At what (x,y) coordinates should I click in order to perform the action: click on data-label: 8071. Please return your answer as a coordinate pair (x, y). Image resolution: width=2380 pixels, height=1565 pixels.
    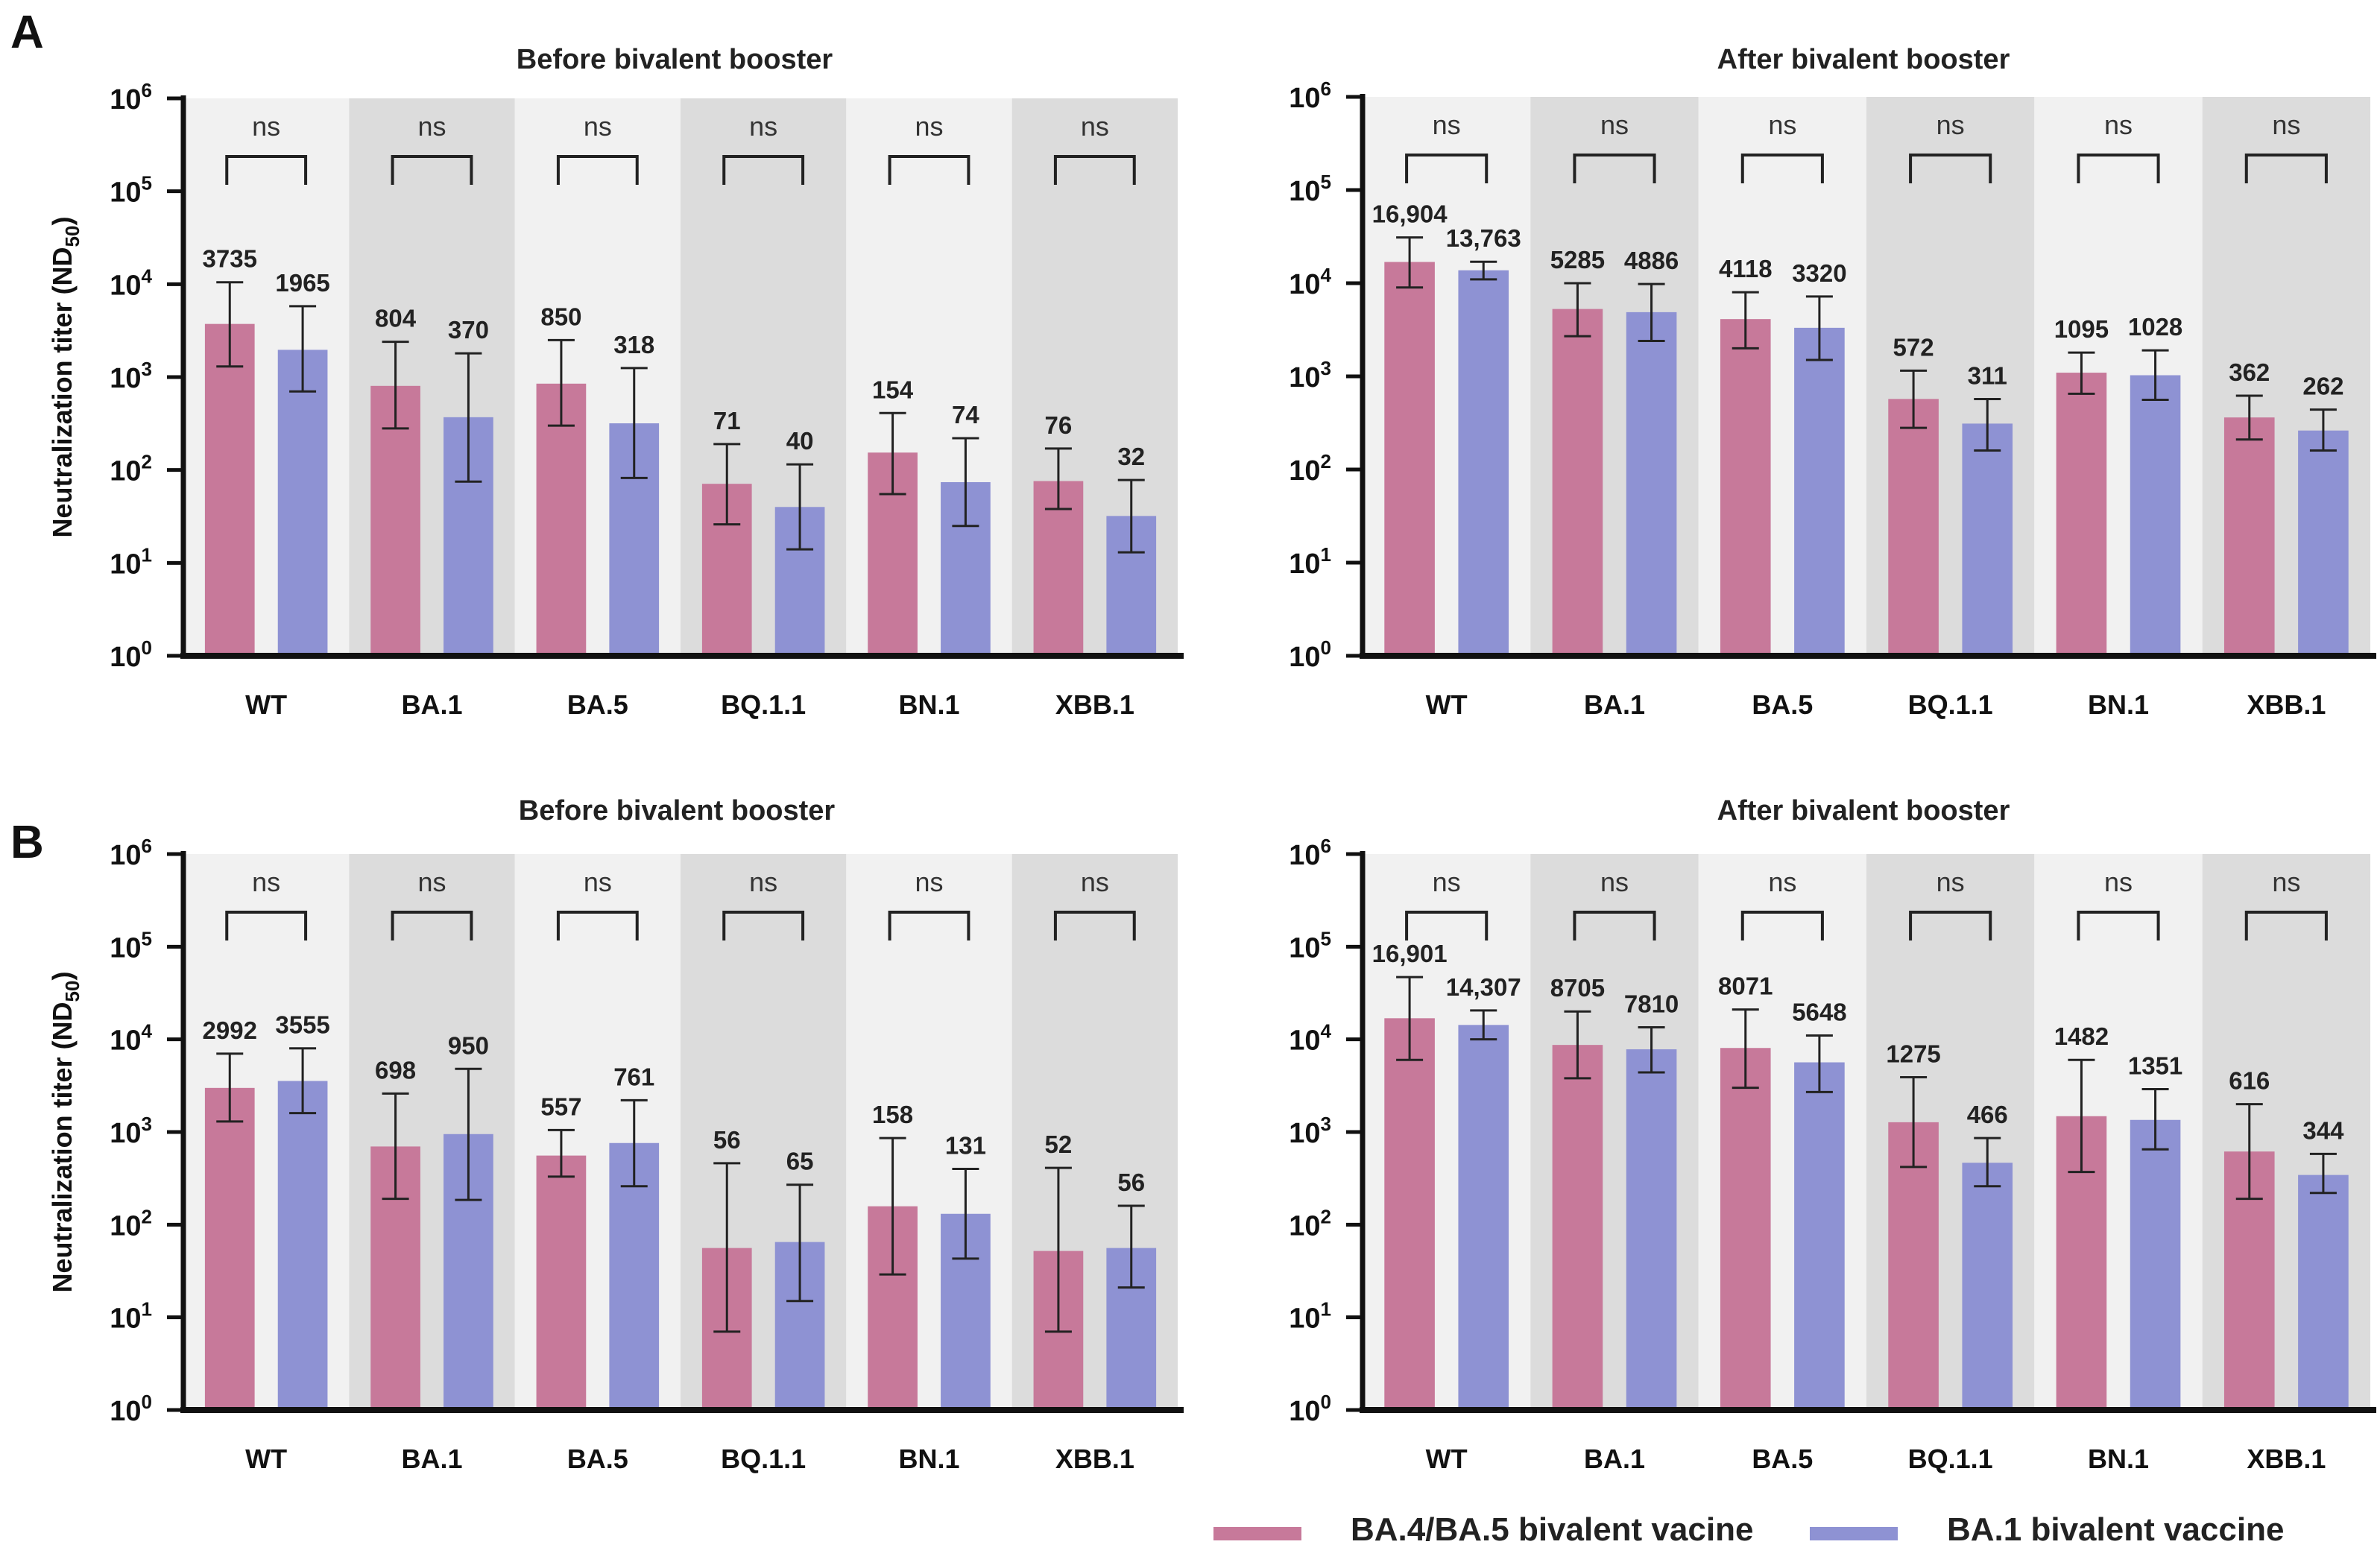
    Looking at the image, I should click on (1745, 987).